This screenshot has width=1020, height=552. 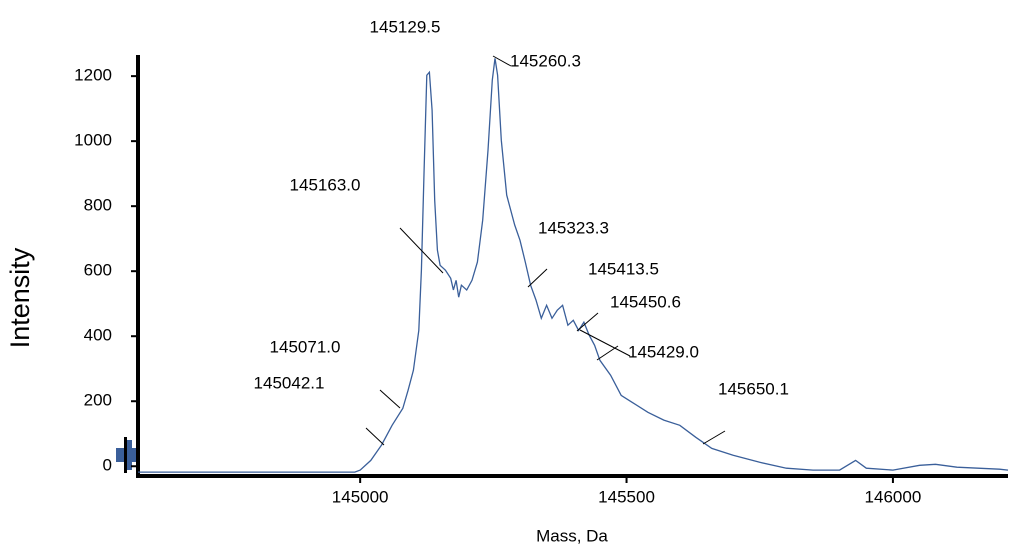 What do you see at coordinates (98, 400) in the screenshot?
I see `y-tick-label: 200` at bounding box center [98, 400].